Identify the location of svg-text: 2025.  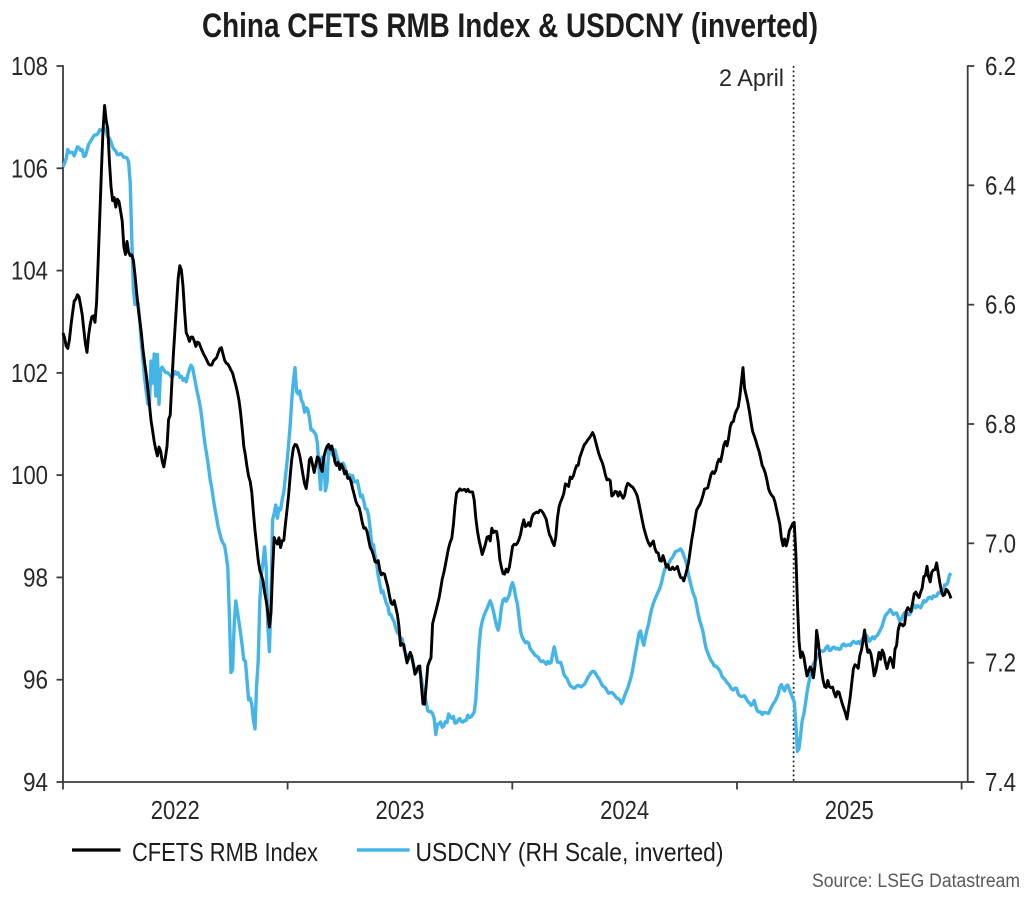
(849, 810).